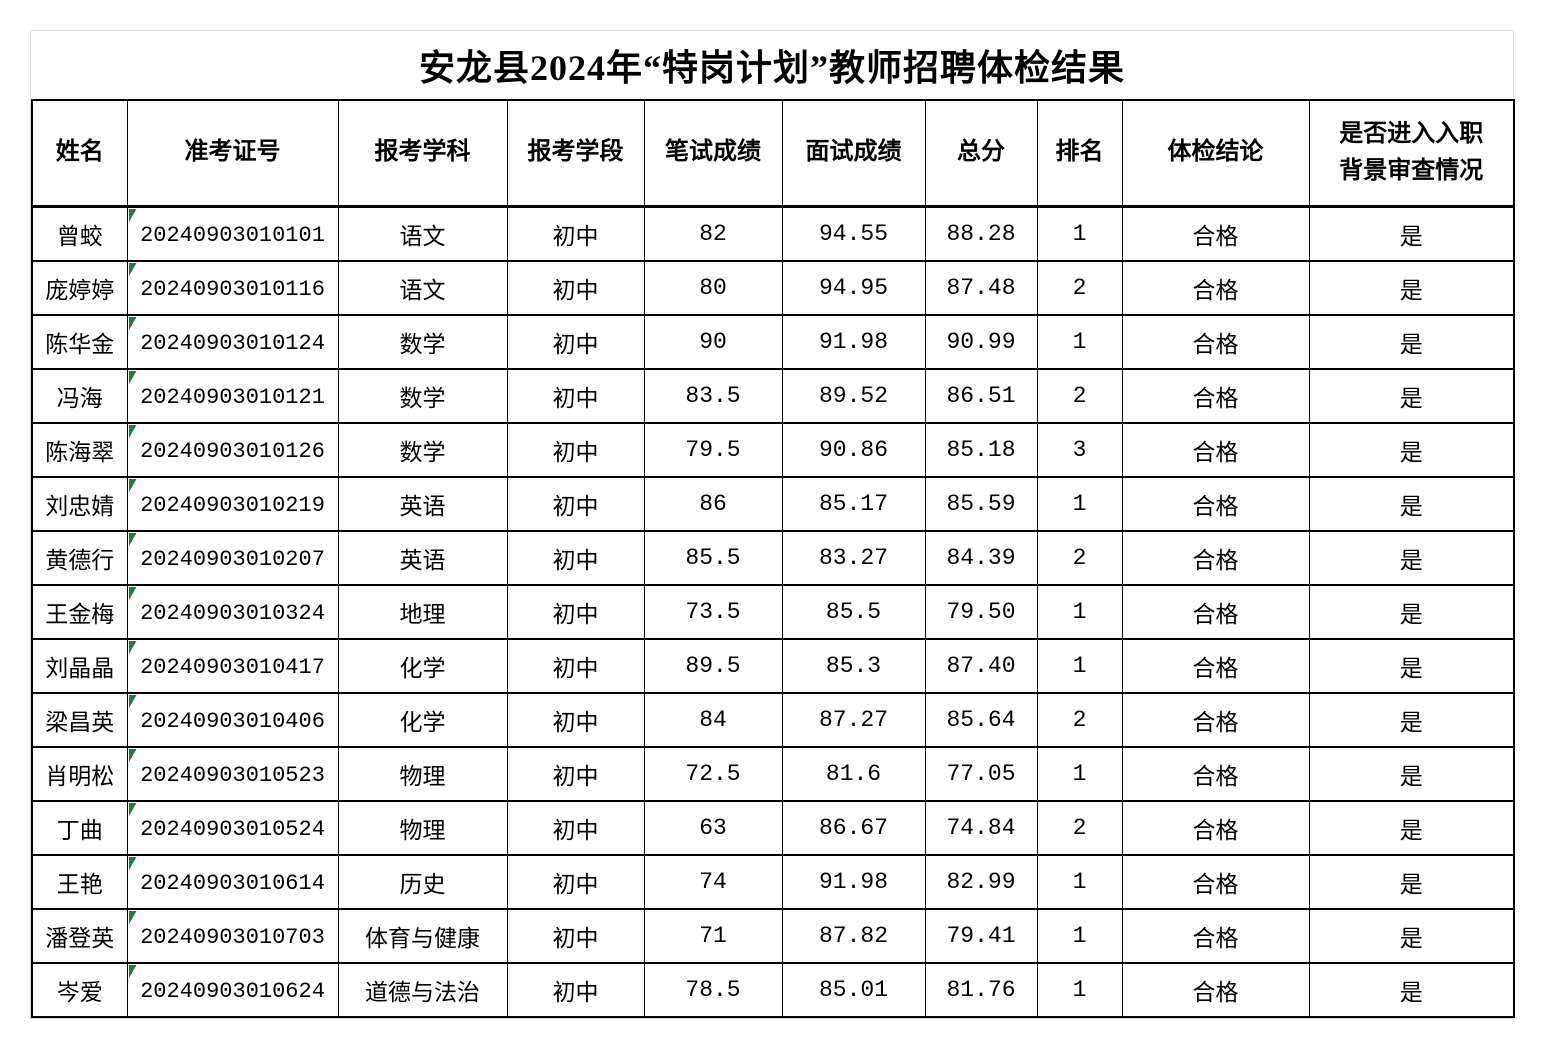 Image resolution: width=1541 pixels, height=1053 pixels. Describe the element at coordinates (853, 666) in the screenshot. I see `cell-interview-score: 85.3` at that location.